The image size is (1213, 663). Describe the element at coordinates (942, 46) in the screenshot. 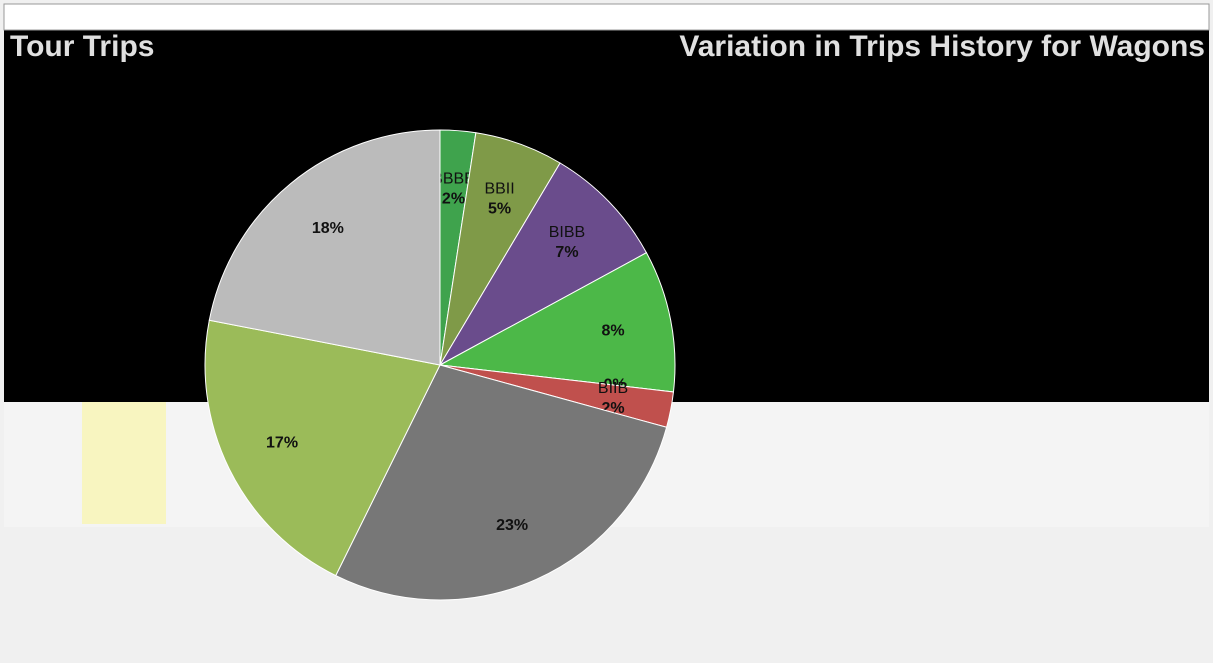

I see `right-title: Variation in Trips History for Wagons` at that location.